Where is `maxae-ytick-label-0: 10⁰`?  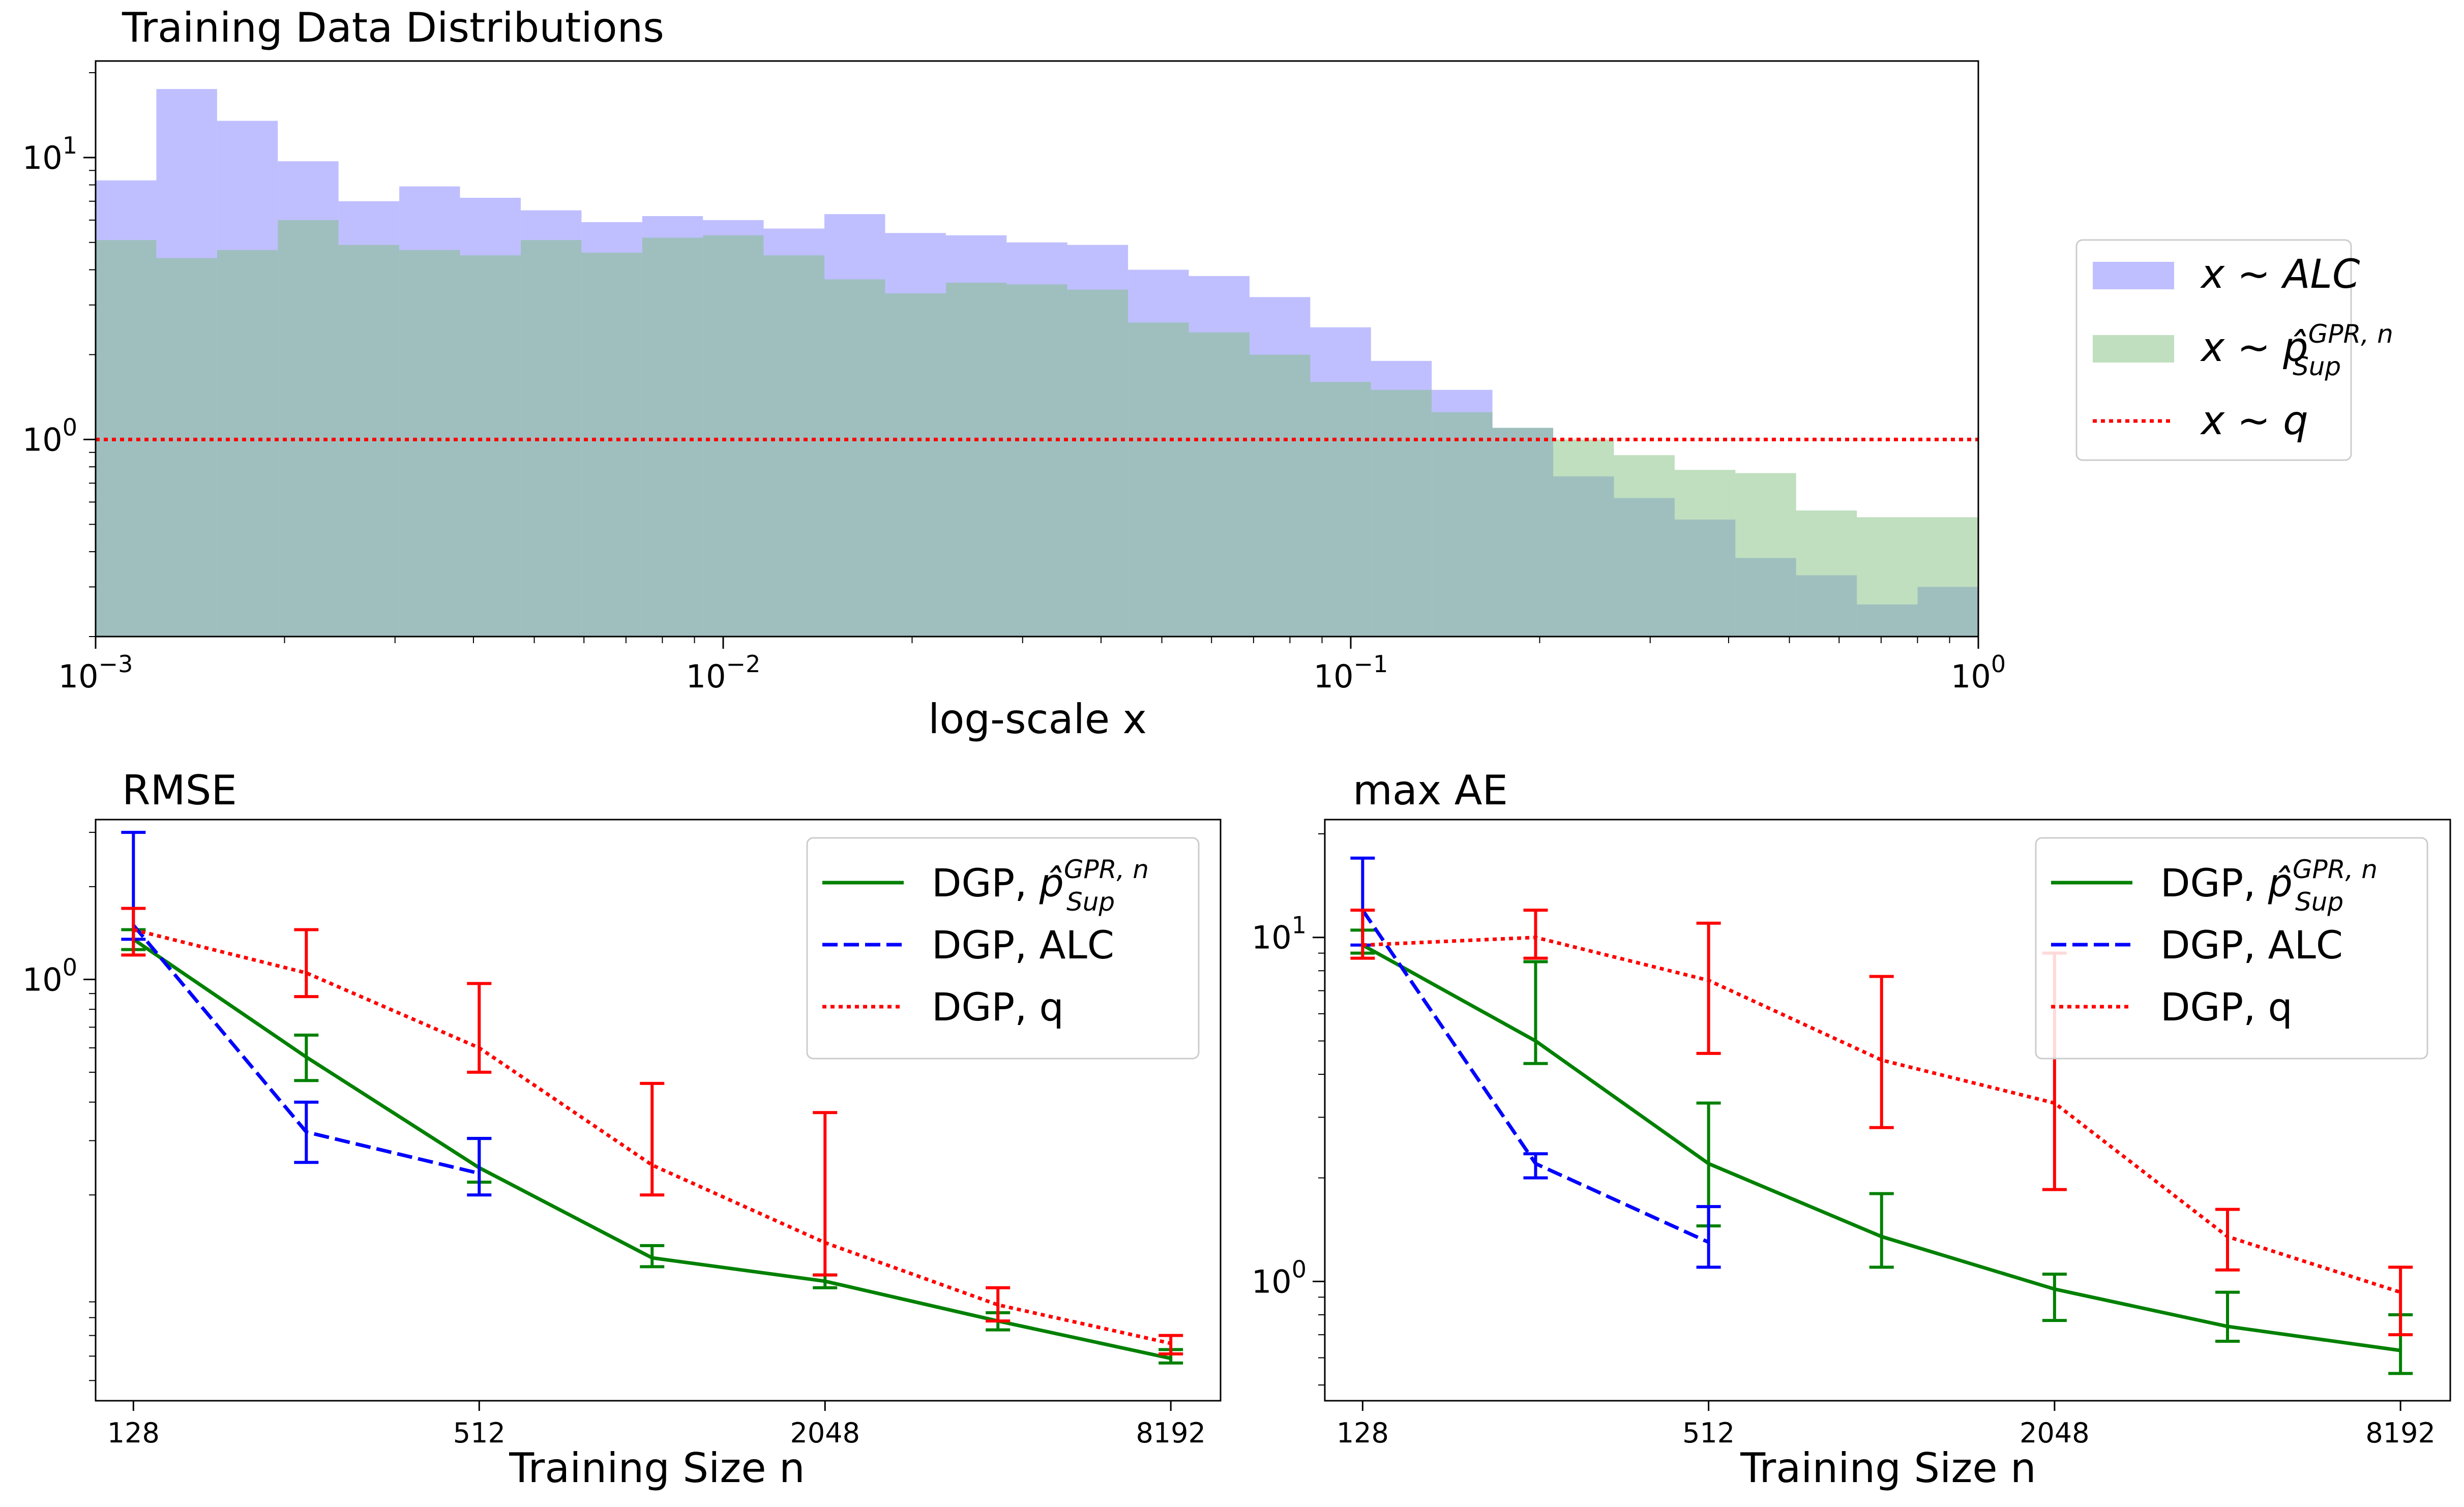
maxae-ytick-label-0: 10⁰ is located at coordinates (1279, 1277).